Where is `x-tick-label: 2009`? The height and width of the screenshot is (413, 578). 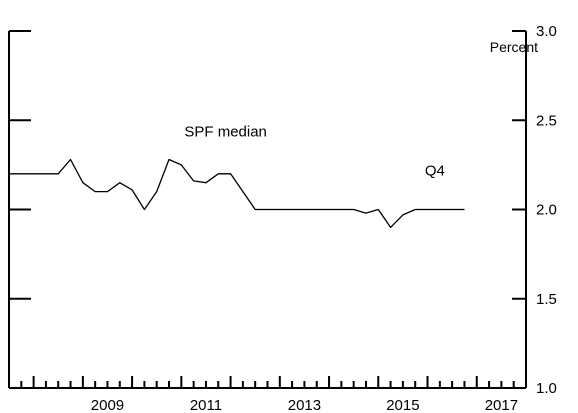 x-tick-label: 2009 is located at coordinates (107, 405).